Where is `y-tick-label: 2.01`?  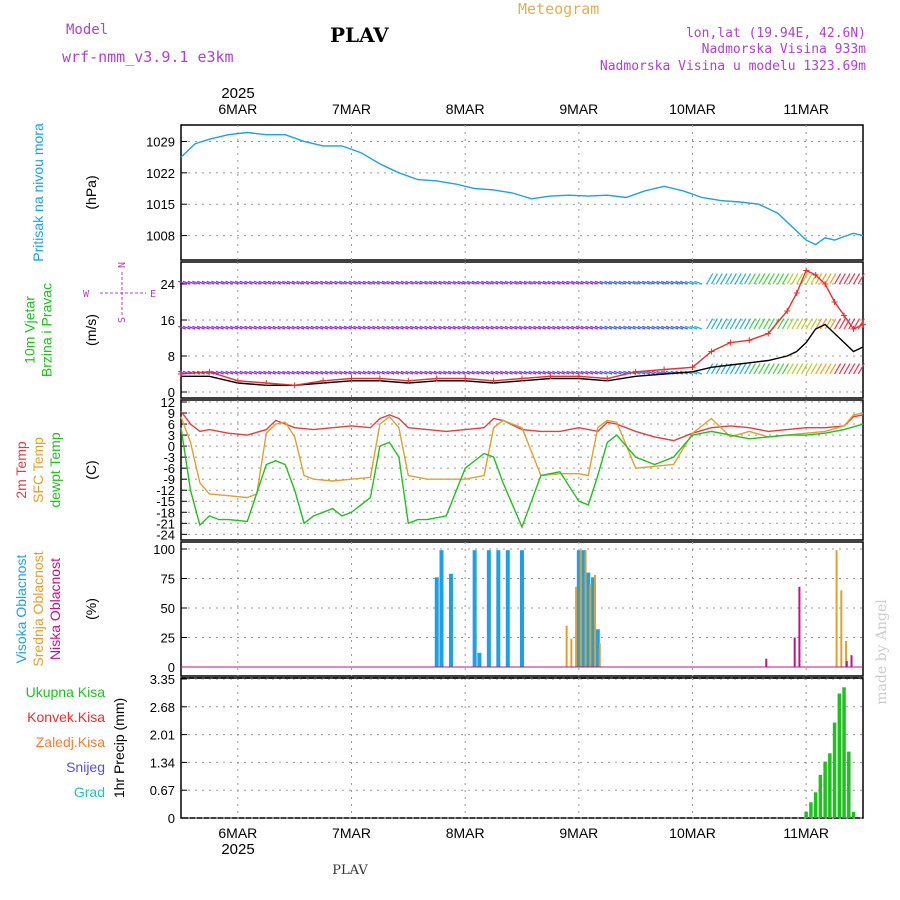
y-tick-label: 2.01 is located at coordinates (162, 735).